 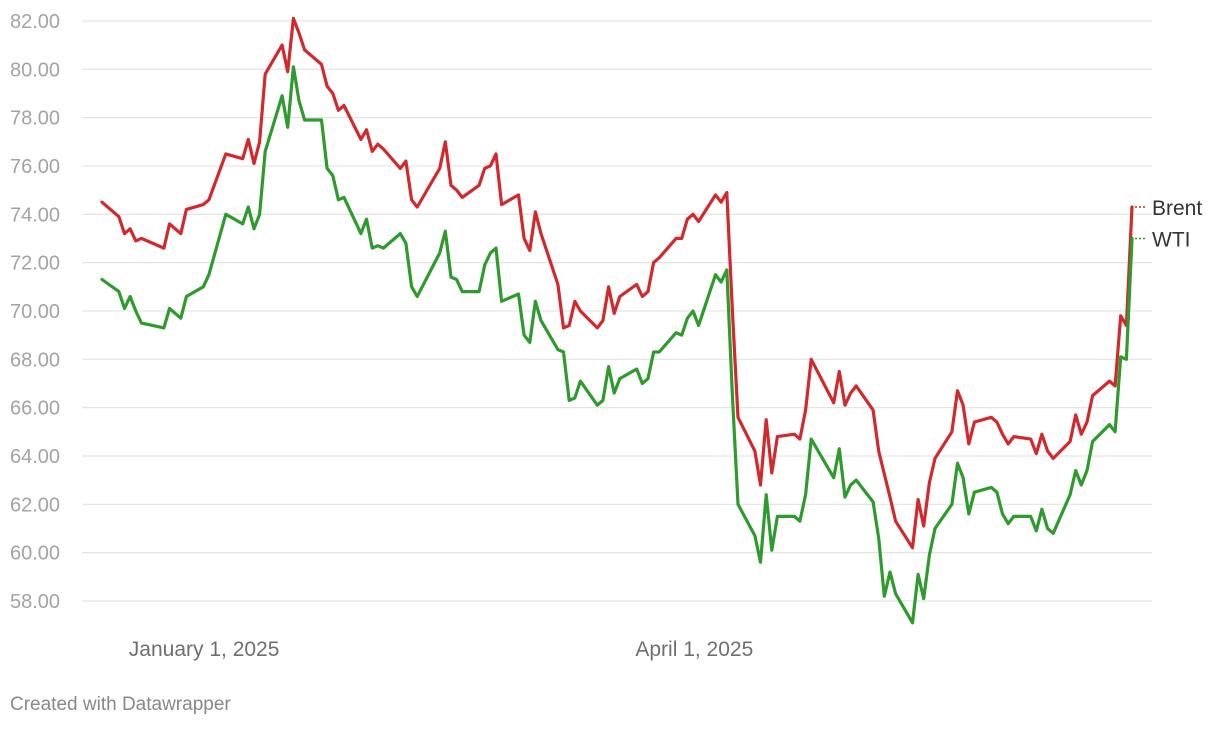 I want to click on y-tick-label: 68.00, so click(x=35, y=360).